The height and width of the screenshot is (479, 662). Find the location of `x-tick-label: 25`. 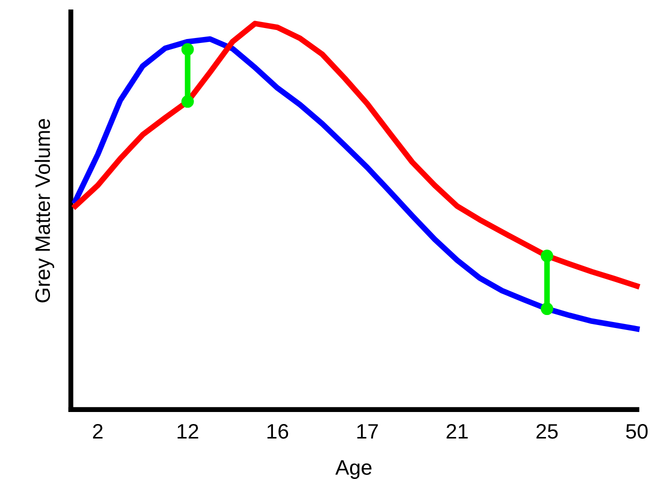

x-tick-label: 25 is located at coordinates (547, 431).